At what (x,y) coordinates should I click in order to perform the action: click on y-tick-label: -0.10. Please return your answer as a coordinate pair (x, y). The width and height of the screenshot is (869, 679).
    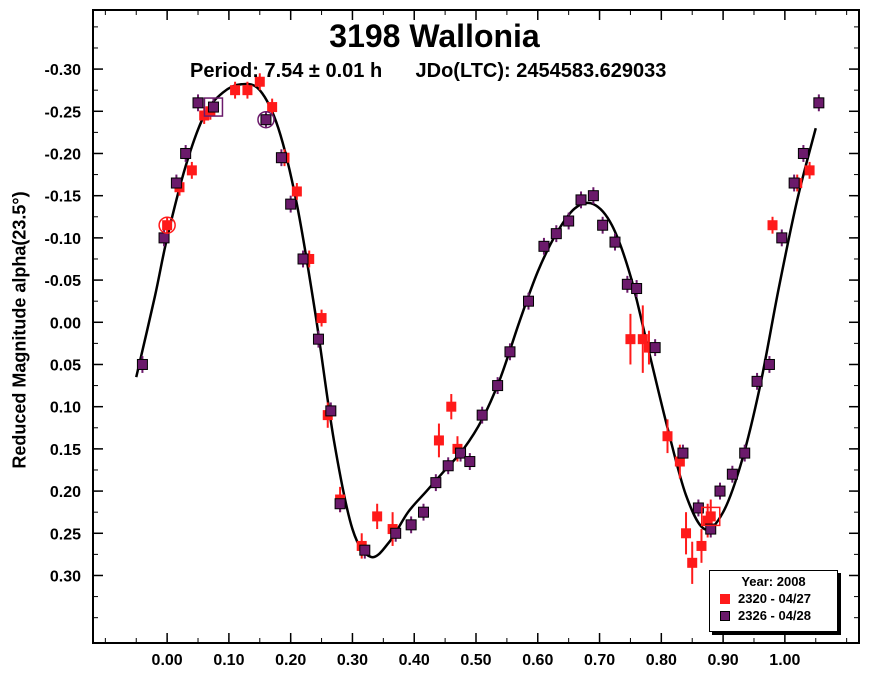
    Looking at the image, I should click on (63, 239).